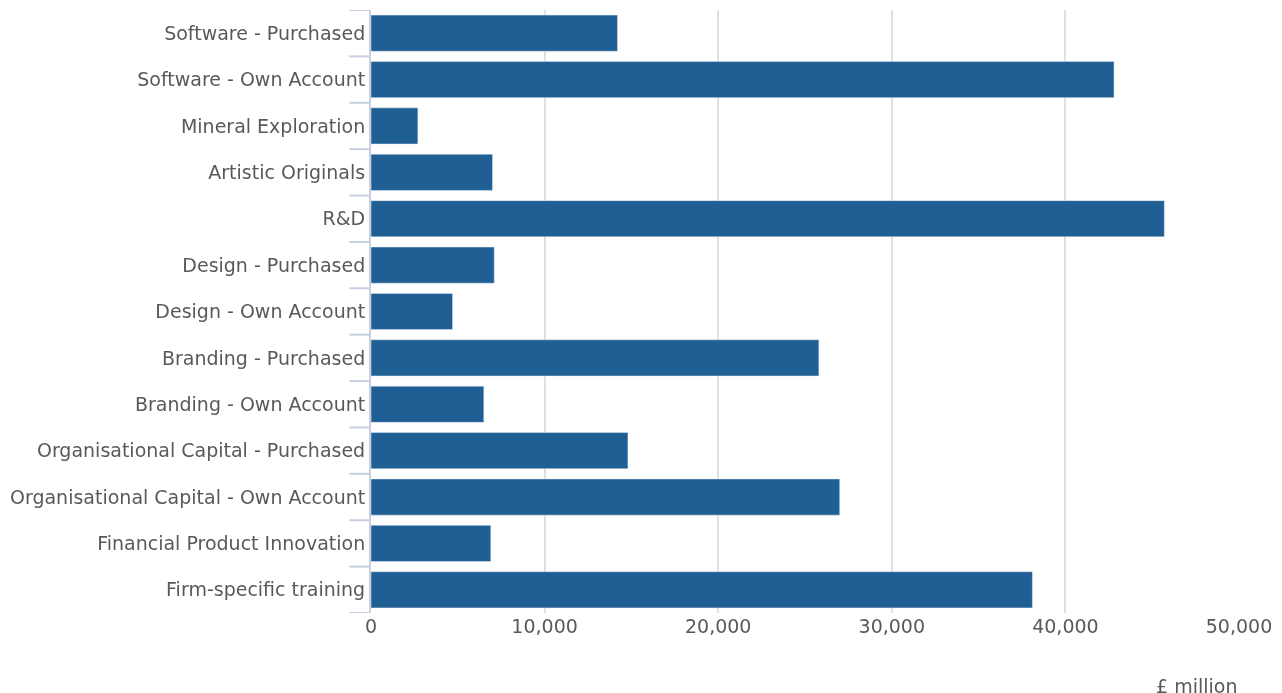 This screenshot has height=693, width=1282. I want to click on y-tick-label: Design - Own Account, so click(260, 311).